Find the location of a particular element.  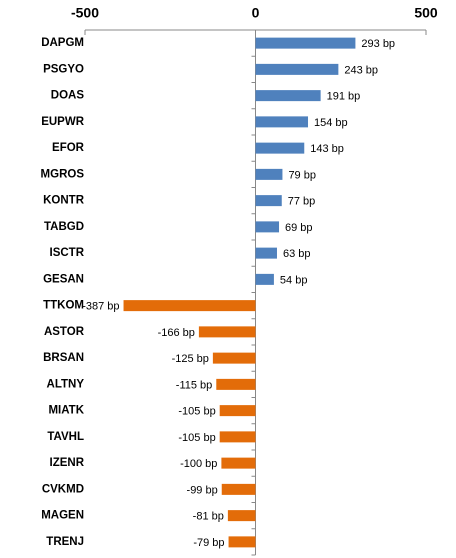

value-label: 54 bp is located at coordinates (294, 280).